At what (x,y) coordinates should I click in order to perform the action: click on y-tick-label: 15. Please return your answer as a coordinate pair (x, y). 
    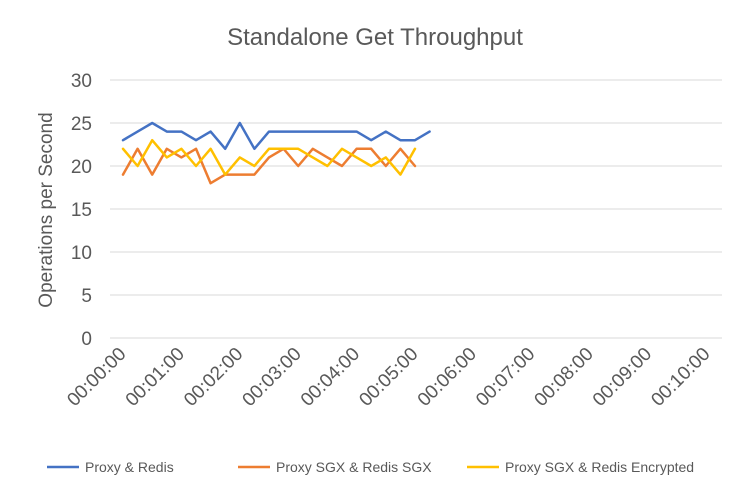
    Looking at the image, I should click on (81, 210).